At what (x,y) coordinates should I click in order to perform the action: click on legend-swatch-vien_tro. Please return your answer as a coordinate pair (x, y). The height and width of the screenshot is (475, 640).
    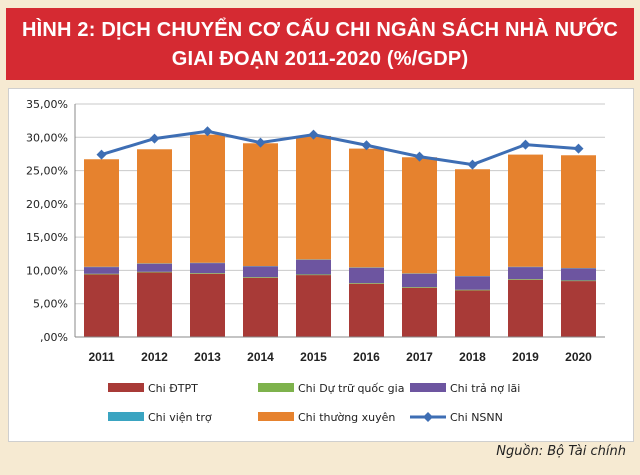
    Looking at the image, I should click on (126, 416).